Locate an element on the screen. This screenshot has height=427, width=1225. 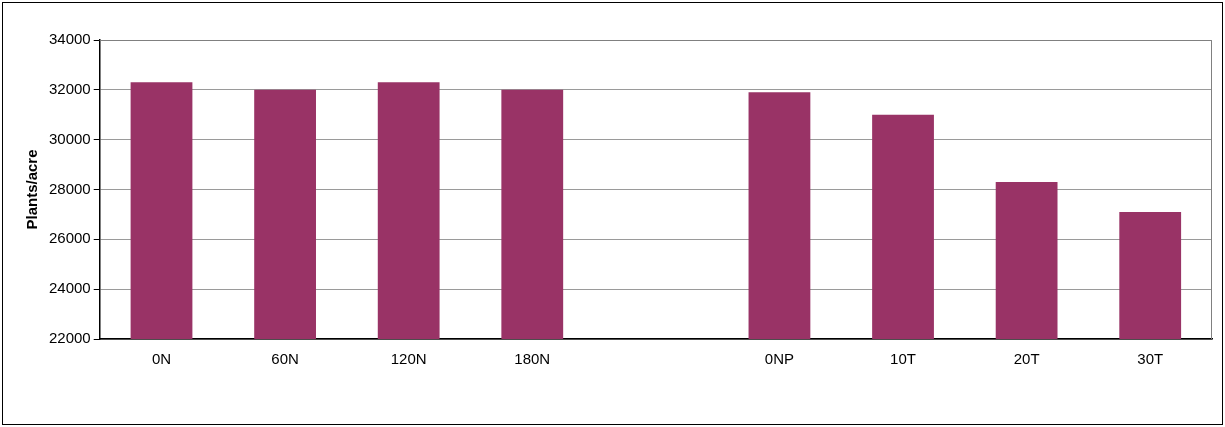
x-tick-label: 120N is located at coordinates (408, 359).